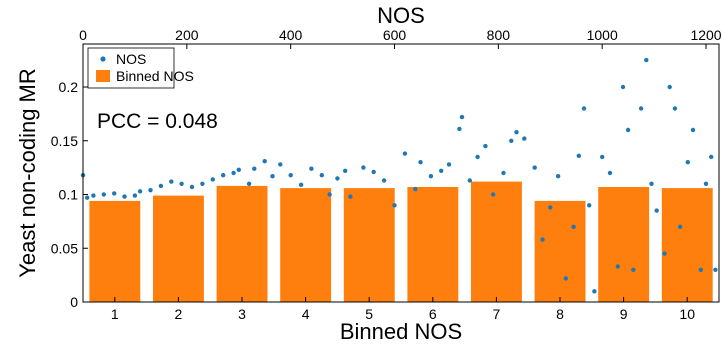 The width and height of the screenshot is (723, 345). Describe the element at coordinates (602, 35) in the screenshot. I see `top-x-tick-label: 1000` at that location.